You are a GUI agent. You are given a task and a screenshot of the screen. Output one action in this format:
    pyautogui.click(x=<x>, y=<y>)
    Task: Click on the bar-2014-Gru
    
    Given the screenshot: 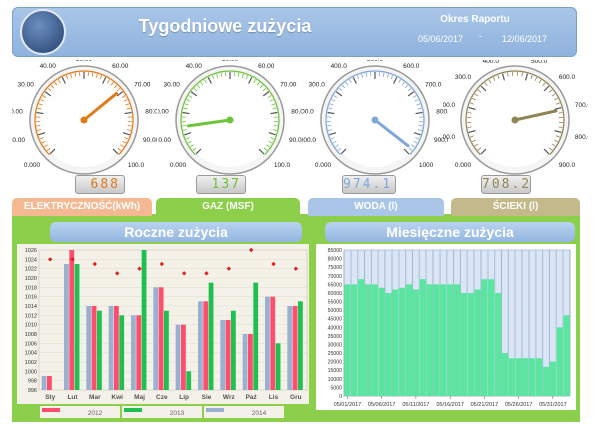 What is the action you would take?
    pyautogui.click(x=290, y=348)
    